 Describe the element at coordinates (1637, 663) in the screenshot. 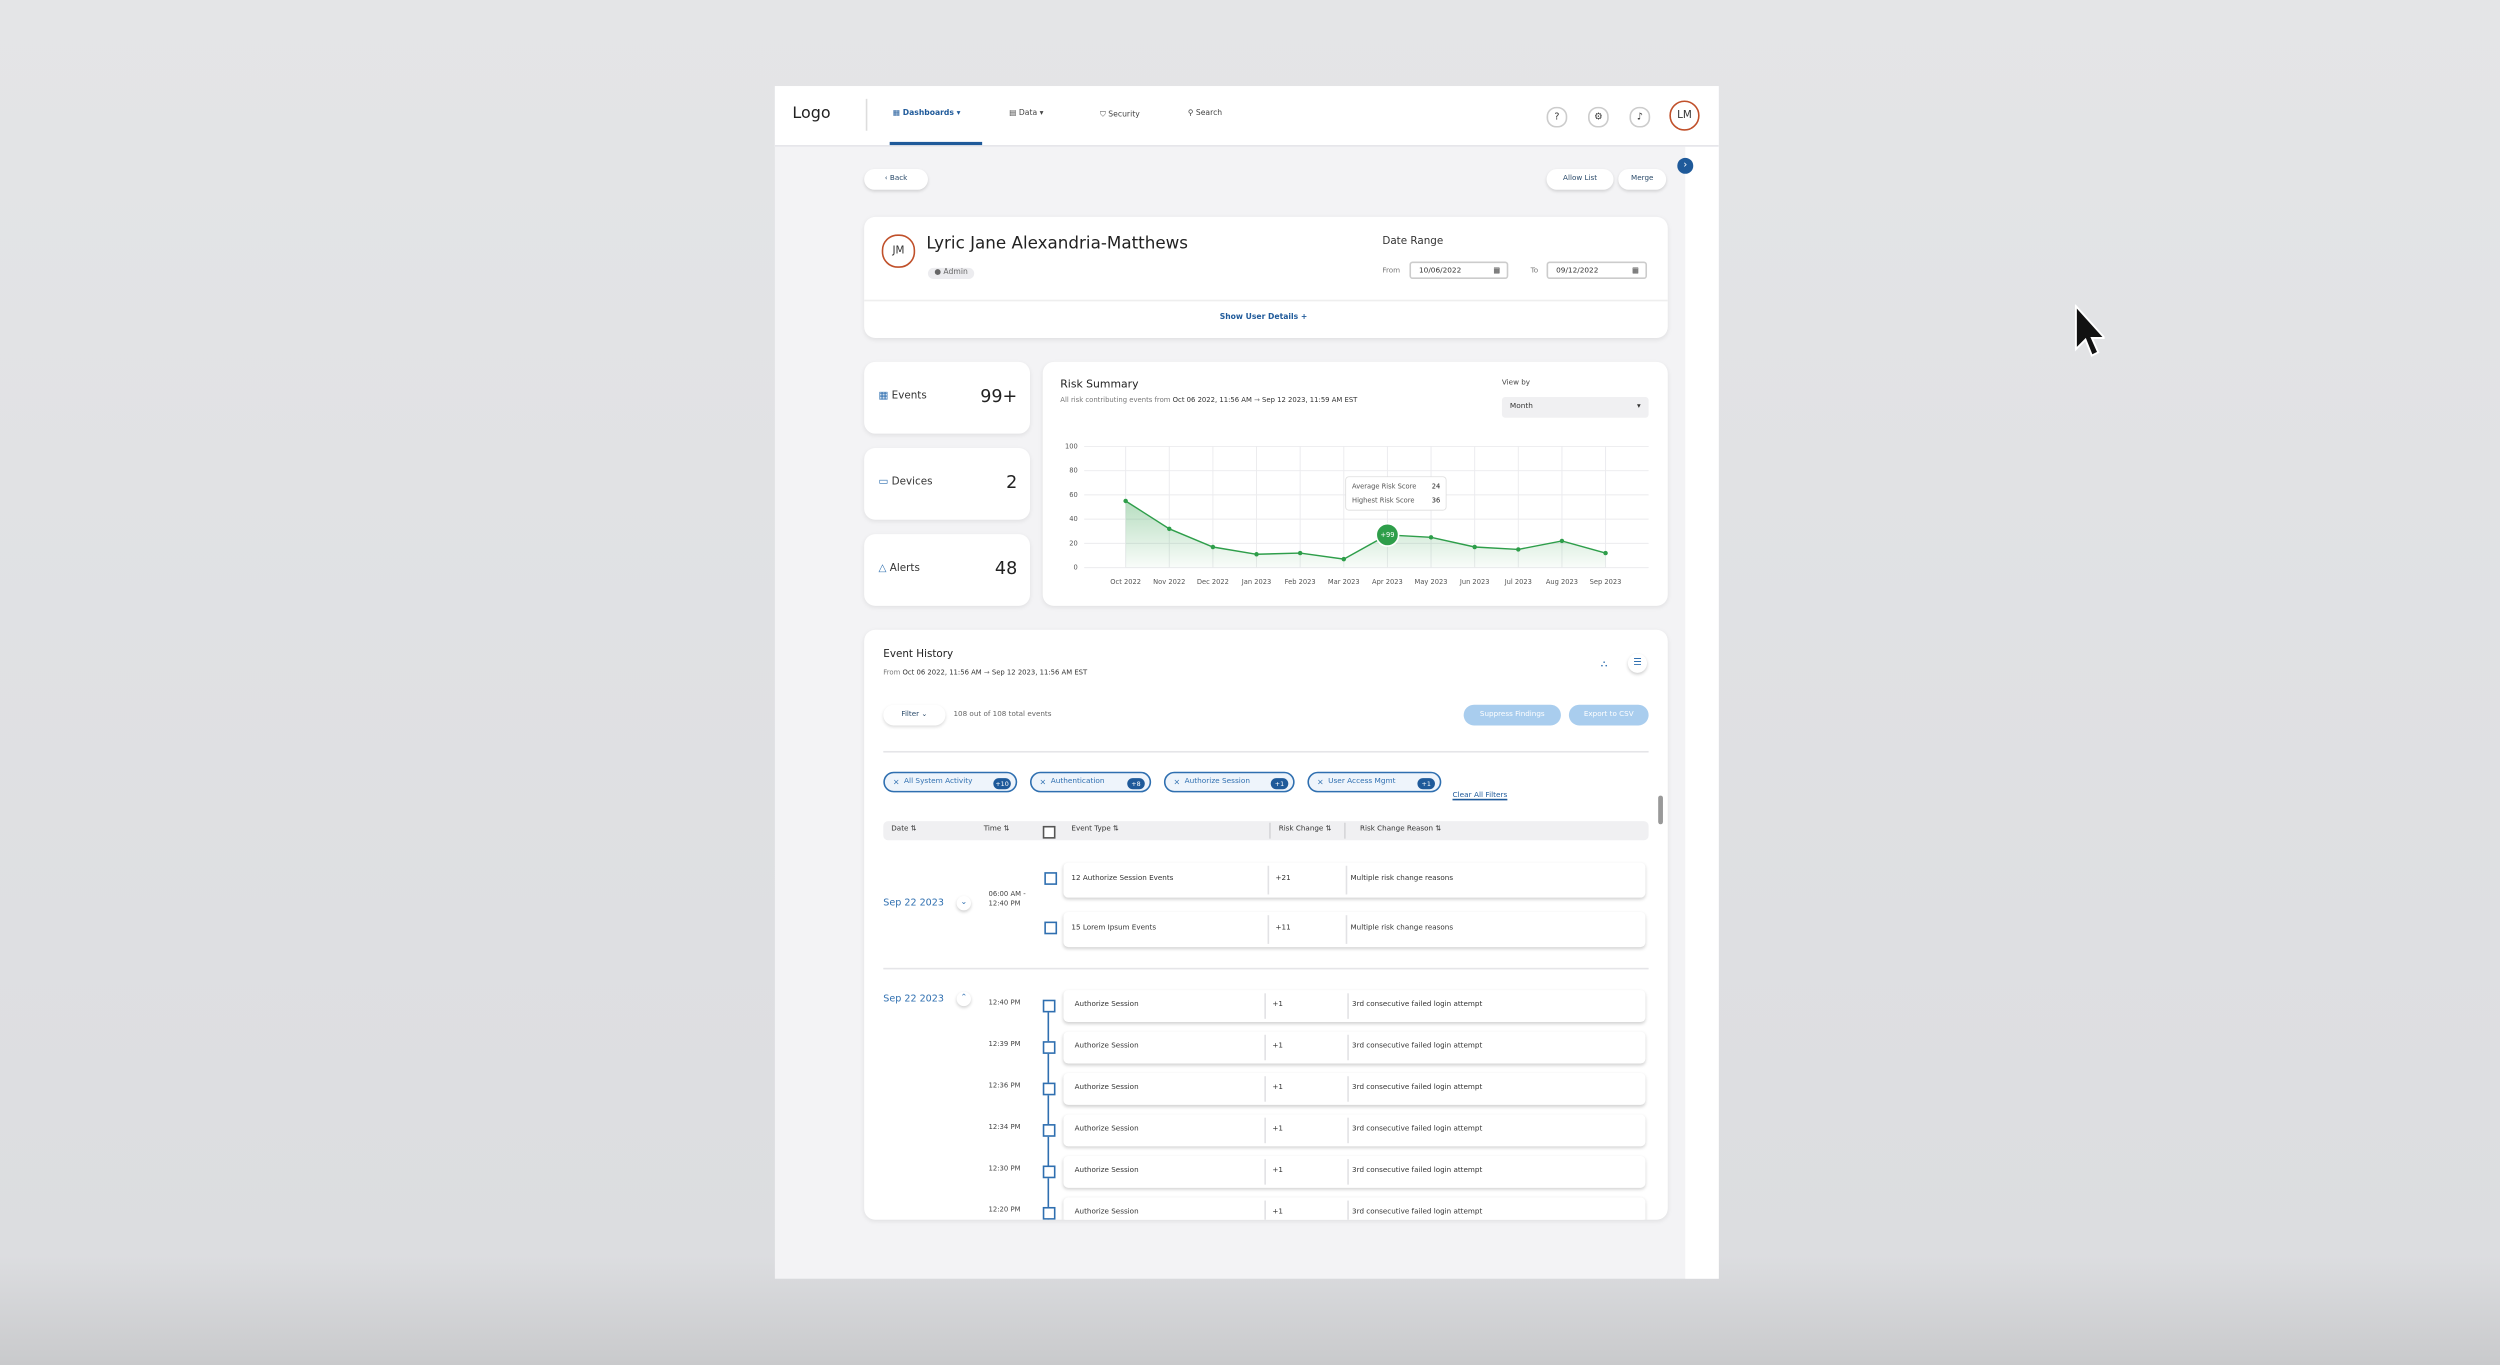

I see `list-icon: ☰` at that location.